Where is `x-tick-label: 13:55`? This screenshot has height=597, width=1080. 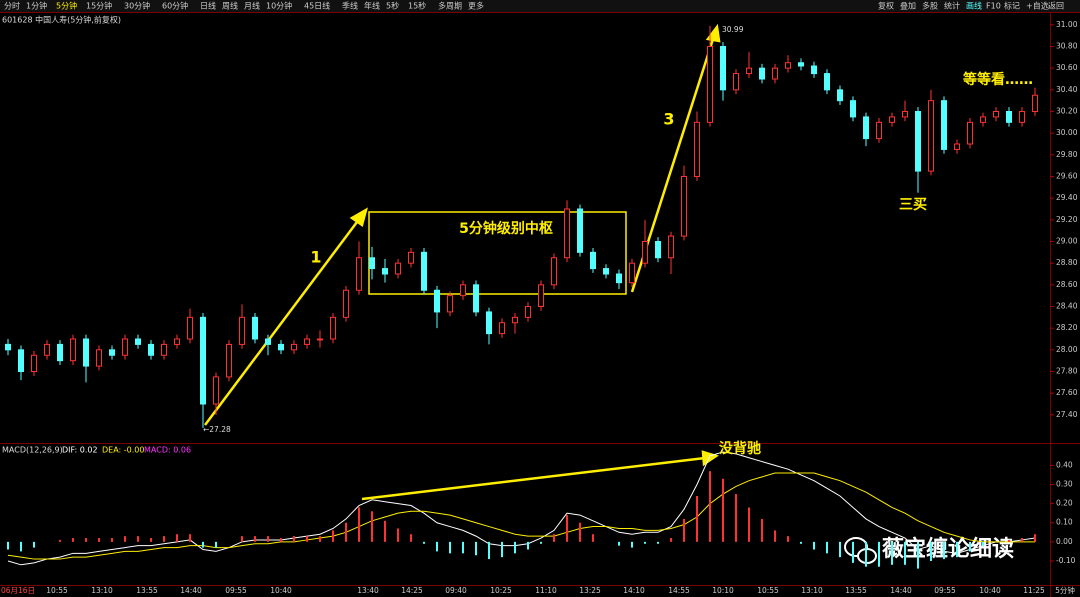 x-tick-label: 13:55 is located at coordinates (856, 590).